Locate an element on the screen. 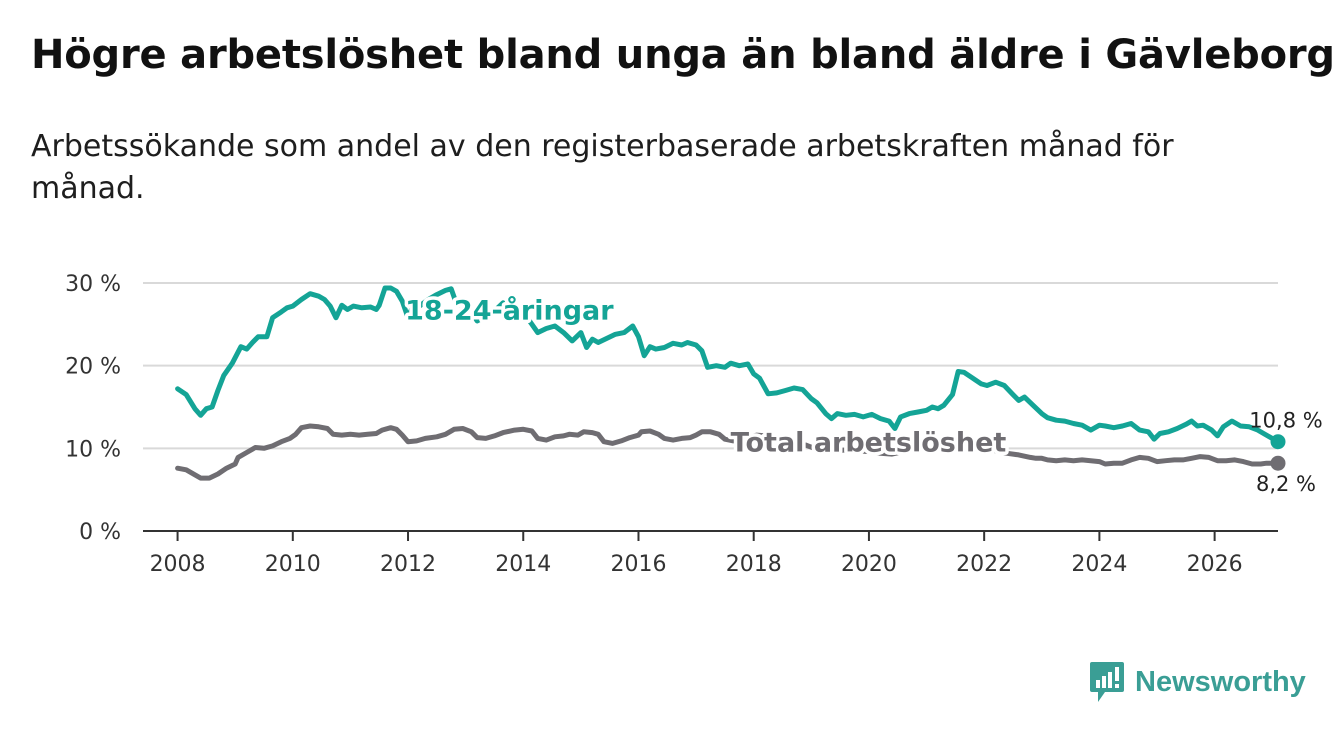 The height and width of the screenshot is (734, 1340). x-tick-label: 2016 is located at coordinates (638, 564).